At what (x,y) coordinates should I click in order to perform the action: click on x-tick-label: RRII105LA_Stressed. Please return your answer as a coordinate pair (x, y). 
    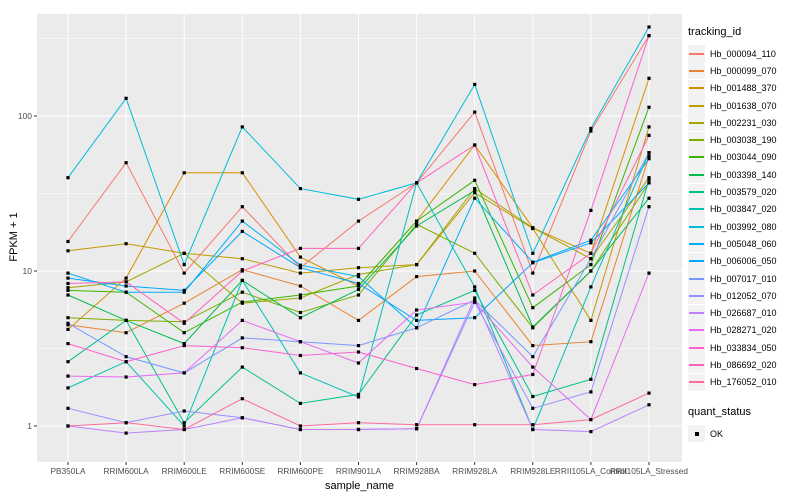
    Looking at the image, I should click on (649, 471).